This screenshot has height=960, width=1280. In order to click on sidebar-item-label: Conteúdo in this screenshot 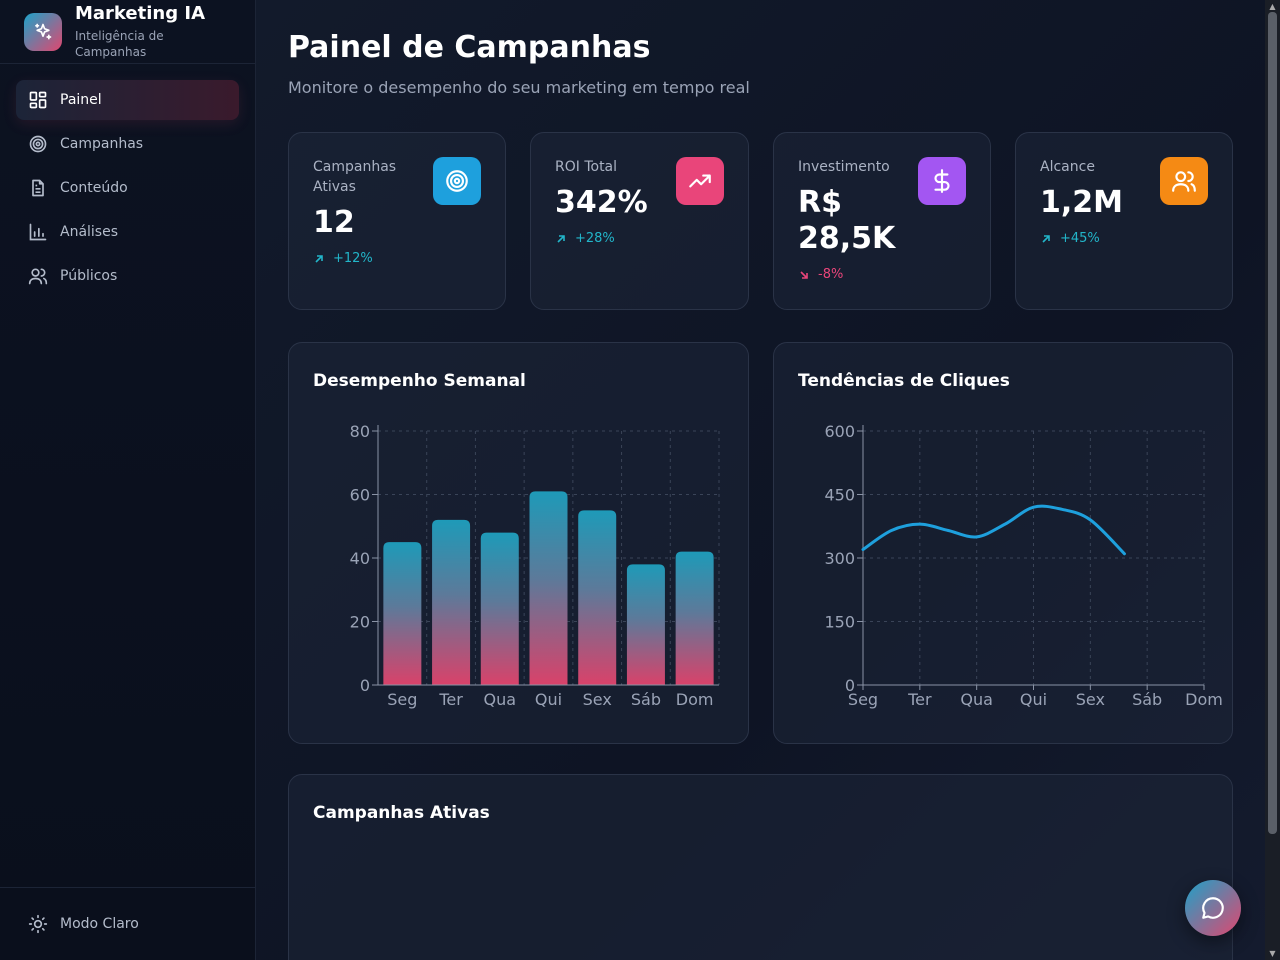, I will do `click(94, 188)`.